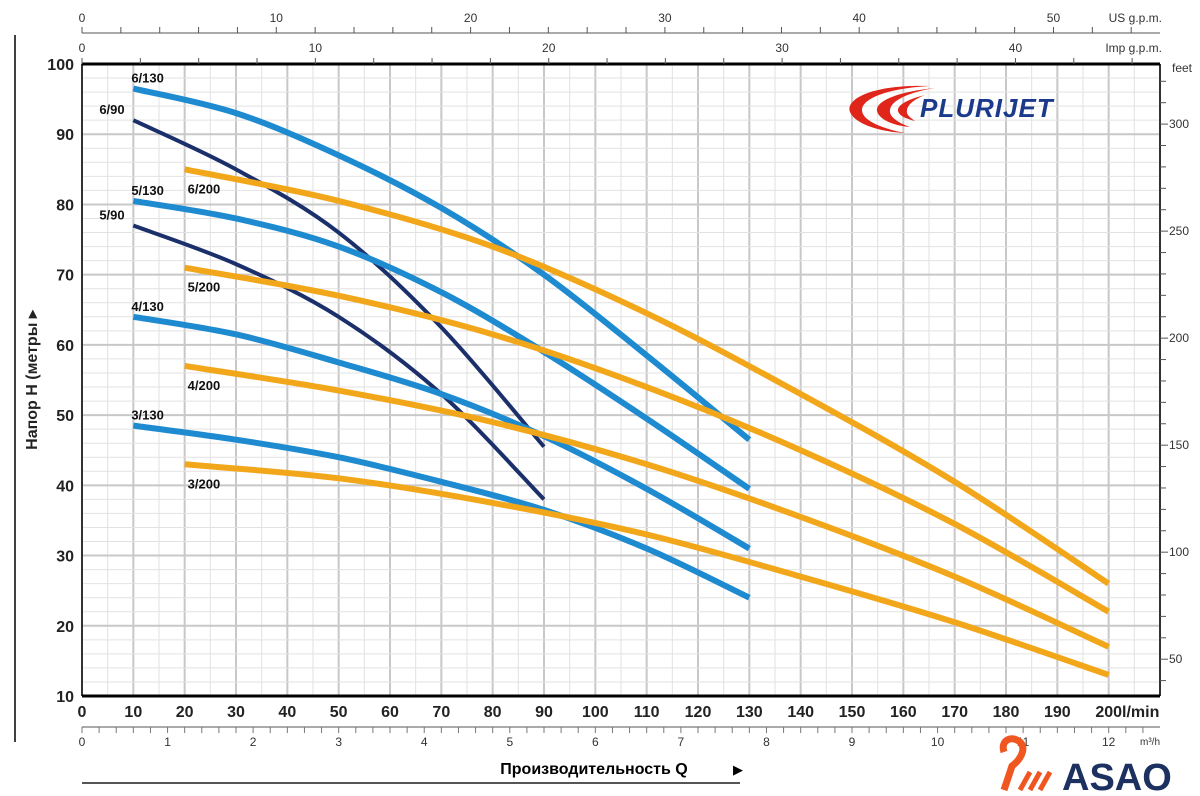 This screenshot has width=1200, height=796. Describe the element at coordinates (938, 742) in the screenshot. I see `m3h-tick-label: 10` at that location.